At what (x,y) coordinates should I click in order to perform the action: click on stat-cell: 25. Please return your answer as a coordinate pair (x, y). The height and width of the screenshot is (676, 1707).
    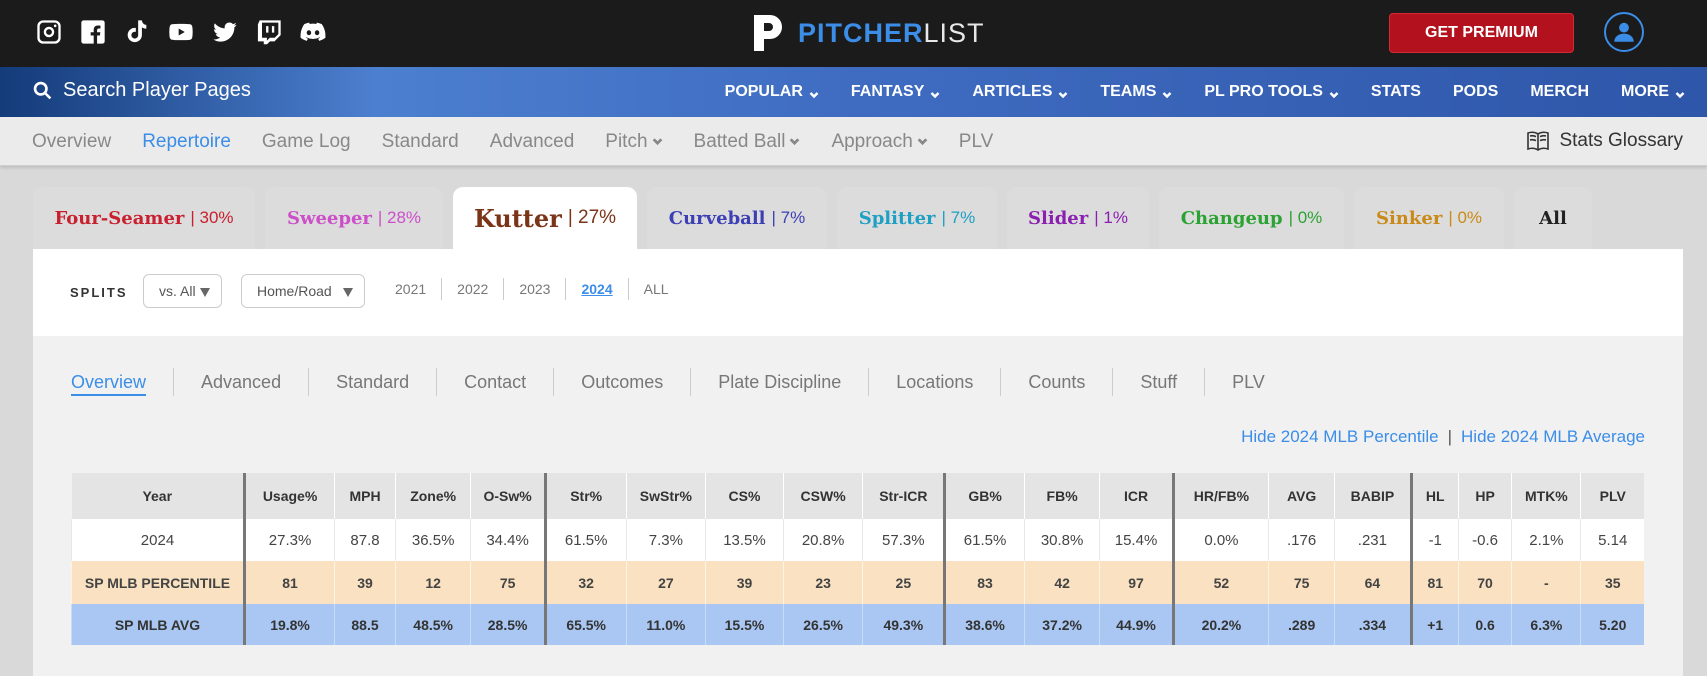
    Looking at the image, I should click on (903, 582).